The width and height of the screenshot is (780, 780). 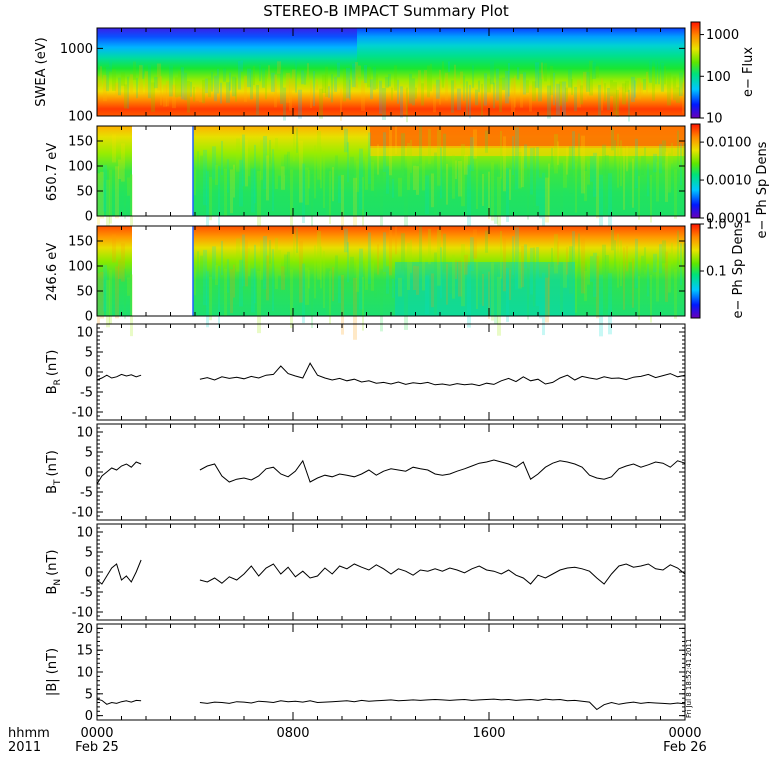 I want to click on bmag-frame, so click(x=391, y=672).